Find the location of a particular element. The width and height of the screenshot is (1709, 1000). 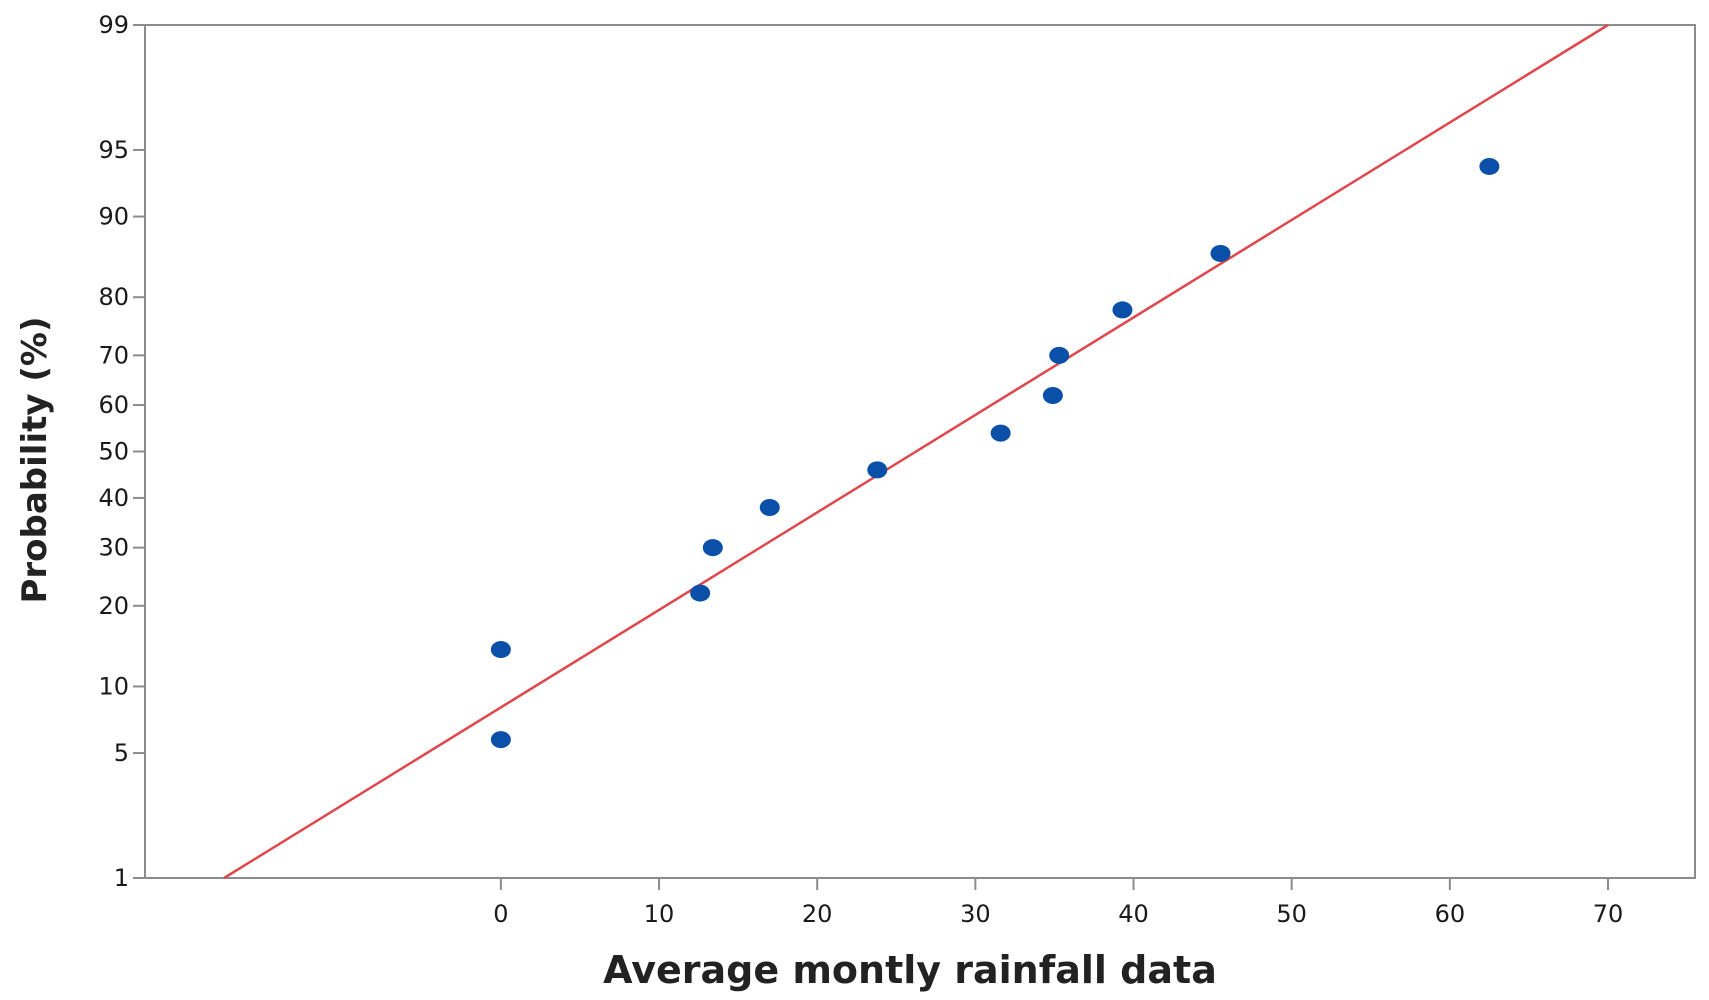

y-tick-label: 80 is located at coordinates (113, 297).